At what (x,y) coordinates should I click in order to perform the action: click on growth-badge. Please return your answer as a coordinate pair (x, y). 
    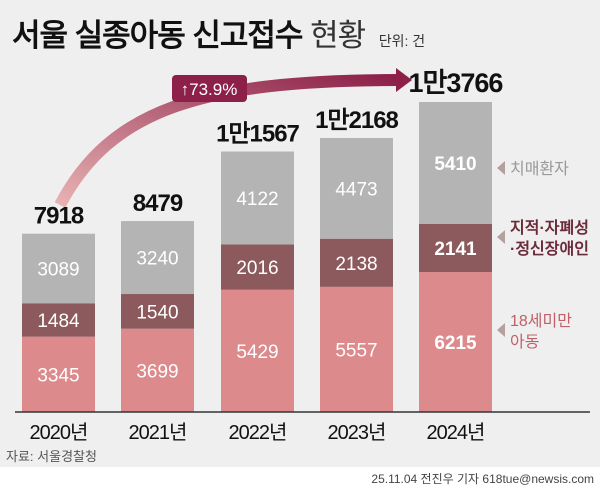
    Looking at the image, I should click on (209, 88).